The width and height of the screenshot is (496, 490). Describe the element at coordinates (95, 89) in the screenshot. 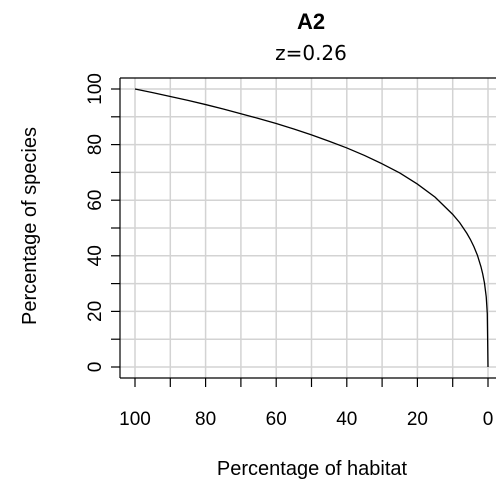

I see `y-tick-label: 100` at that location.